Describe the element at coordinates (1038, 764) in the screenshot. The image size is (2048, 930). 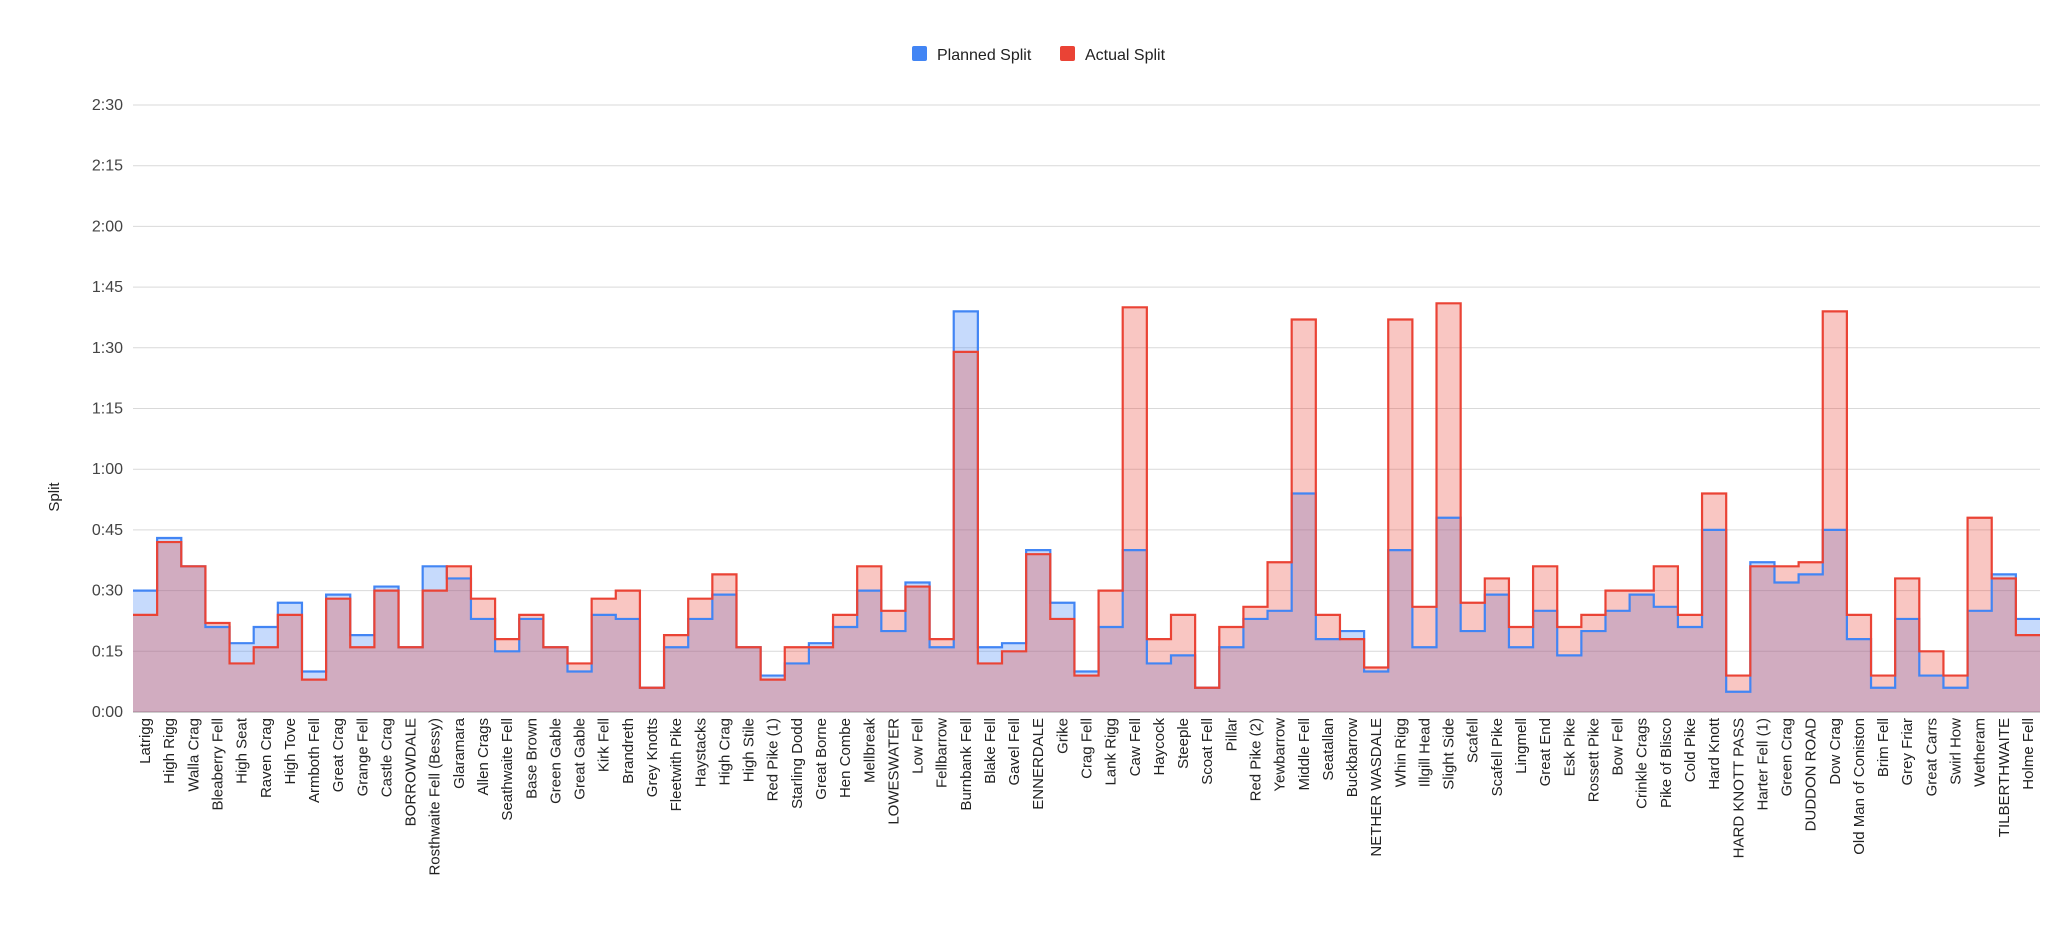
I see `x-tick-label: ENNERDALE` at that location.